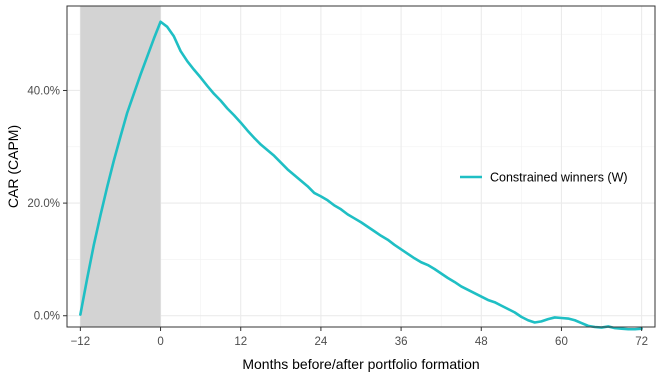  I want to click on y-tick-label: 40.0%, so click(43, 91).